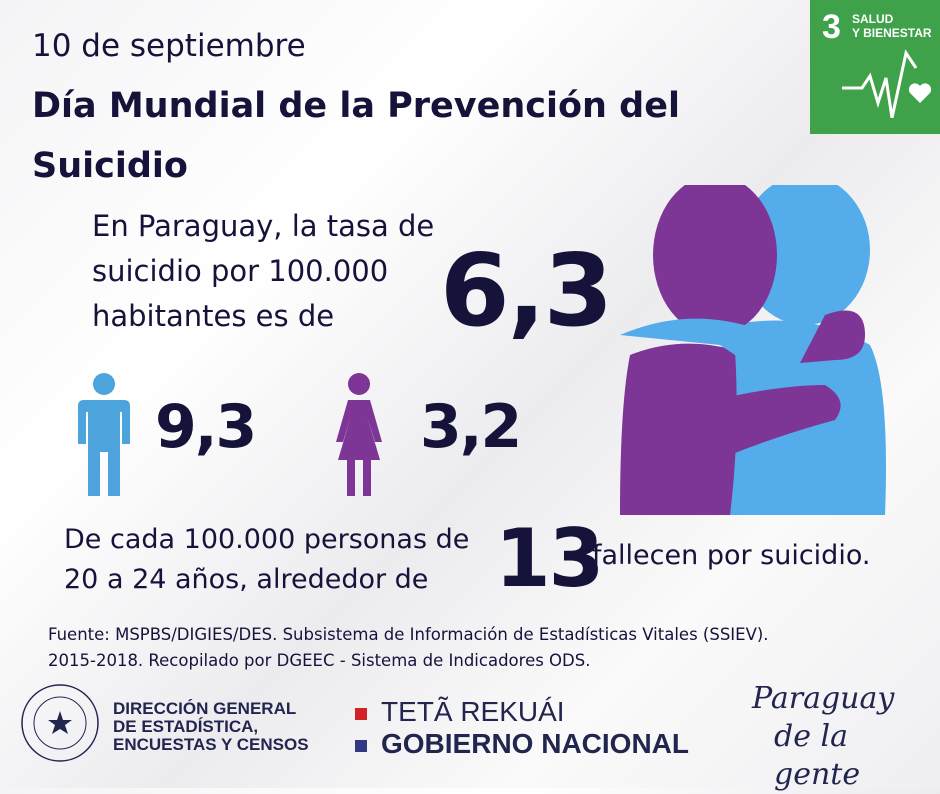 This screenshot has height=794, width=940. I want to click on rate-value: 6,3, so click(526, 290).